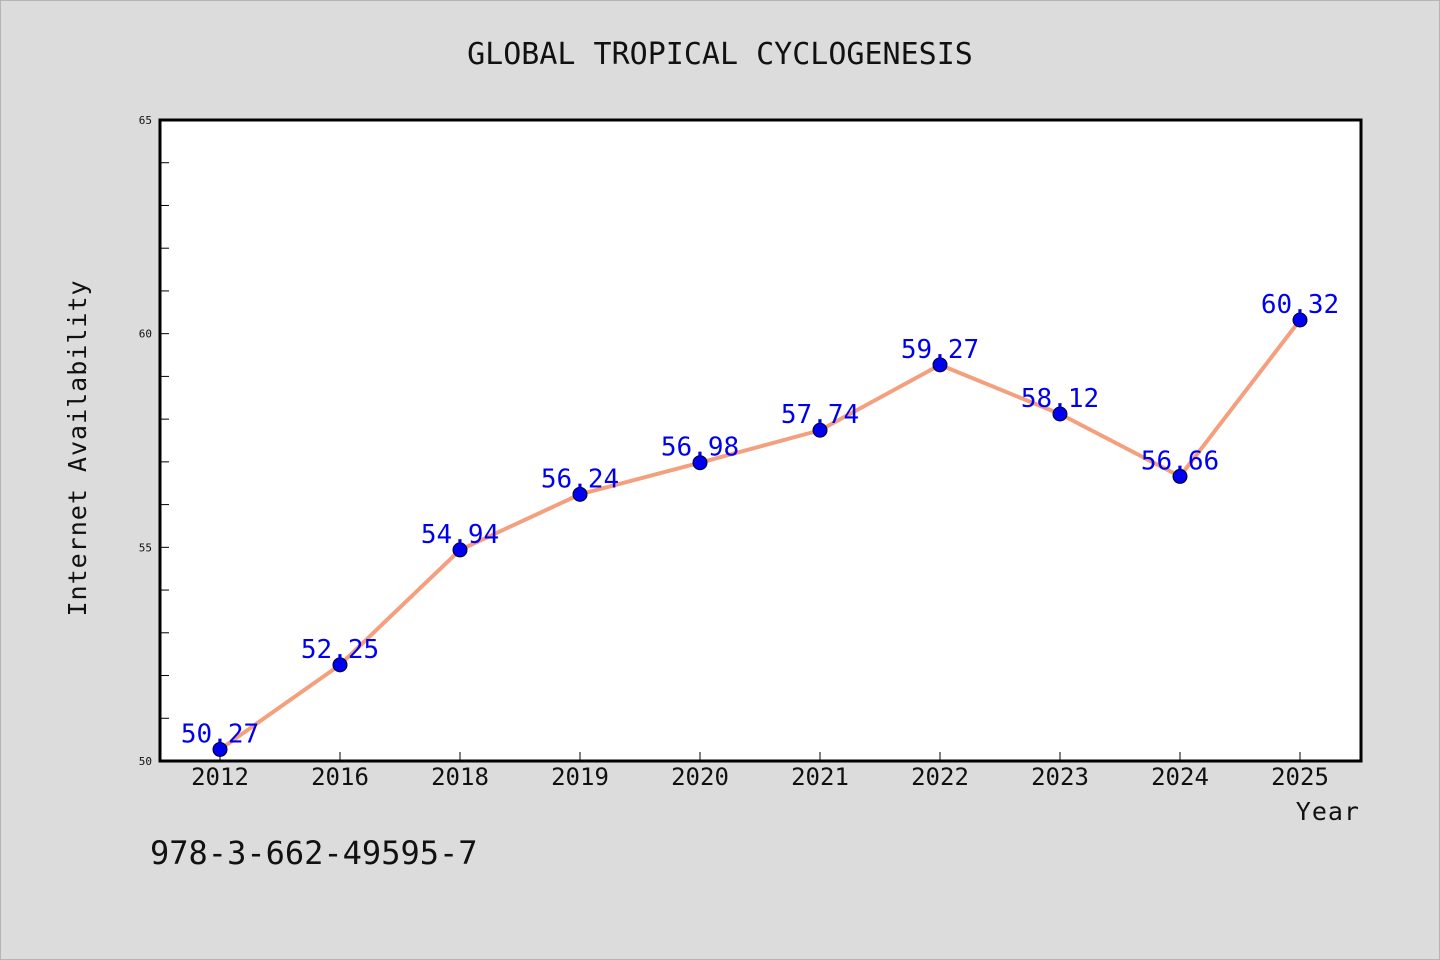 The width and height of the screenshot is (1440, 960). What do you see at coordinates (820, 777) in the screenshot?
I see `x-tick-label: 2021` at bounding box center [820, 777].